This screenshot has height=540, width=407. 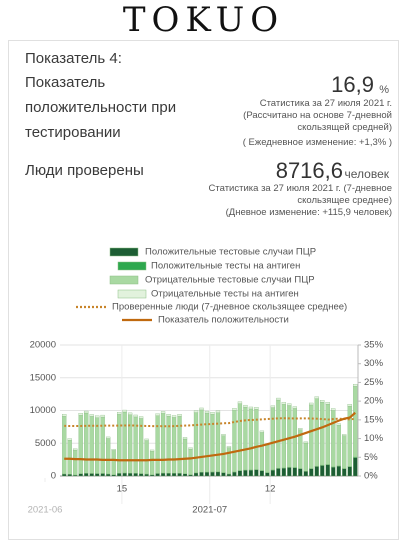 I want to click on y-tick-label: 15000, so click(x=43, y=377).